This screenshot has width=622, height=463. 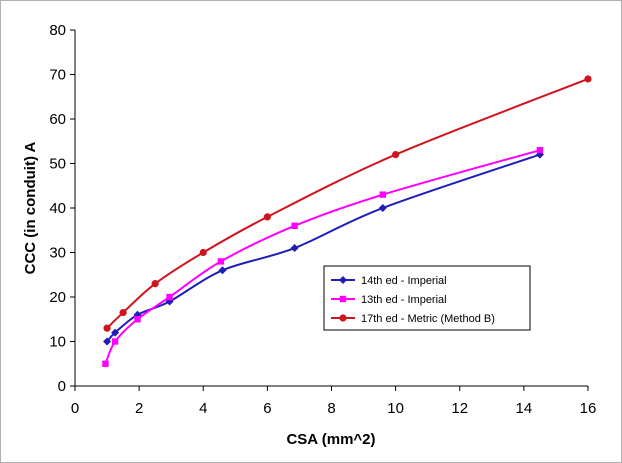 I want to click on x-axis: 0 2 4 6 8 10 12 14 16, so click(x=334, y=401).